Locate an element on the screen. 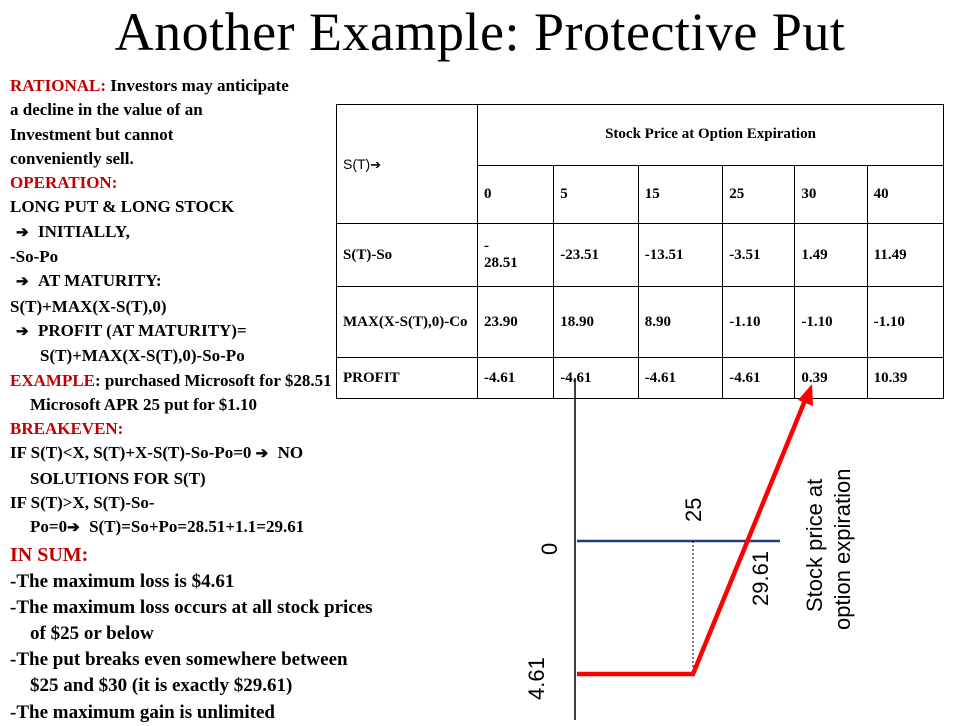 The width and height of the screenshot is (960, 726). breakeven-text: NO is located at coordinates (290, 453).